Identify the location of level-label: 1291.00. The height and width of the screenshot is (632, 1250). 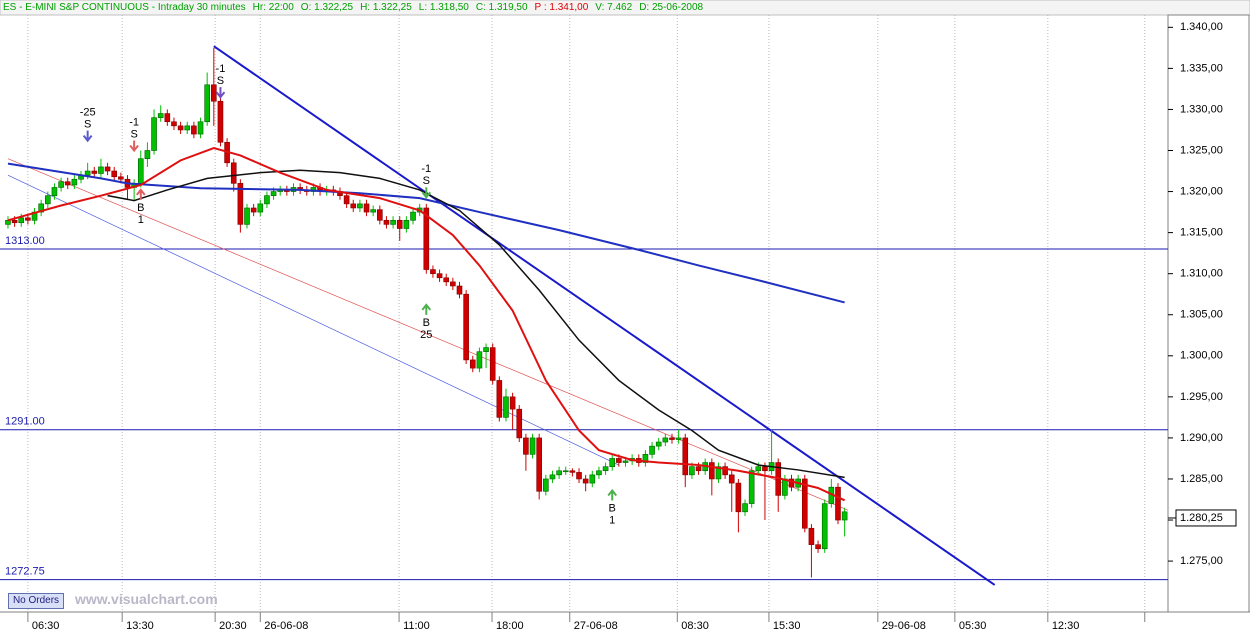
(25, 422).